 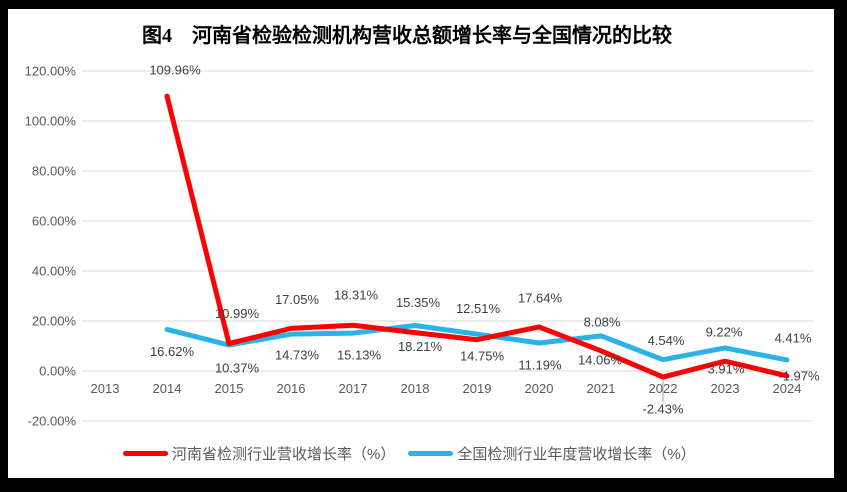 I want to click on x-axis-label: 2015, so click(x=229, y=388).